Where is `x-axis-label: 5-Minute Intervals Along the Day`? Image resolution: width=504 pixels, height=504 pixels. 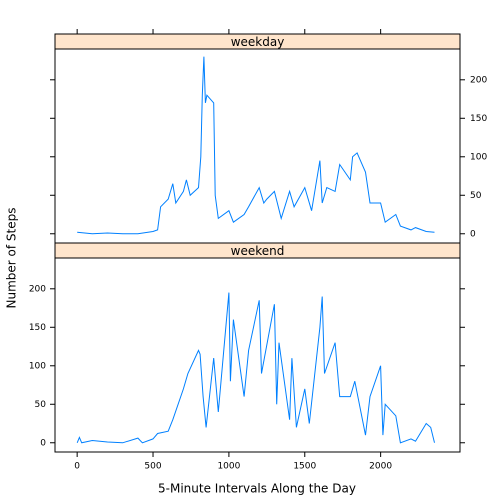 x-axis-label: 5-Minute Intervals Along the Day is located at coordinates (257, 489).